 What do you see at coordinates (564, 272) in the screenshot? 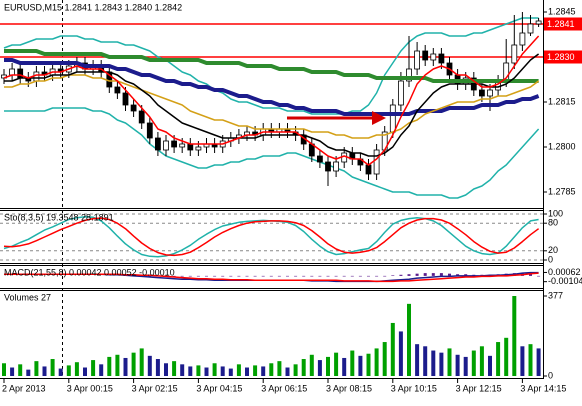
I see `y-tick-label: 0.00062` at bounding box center [564, 272].